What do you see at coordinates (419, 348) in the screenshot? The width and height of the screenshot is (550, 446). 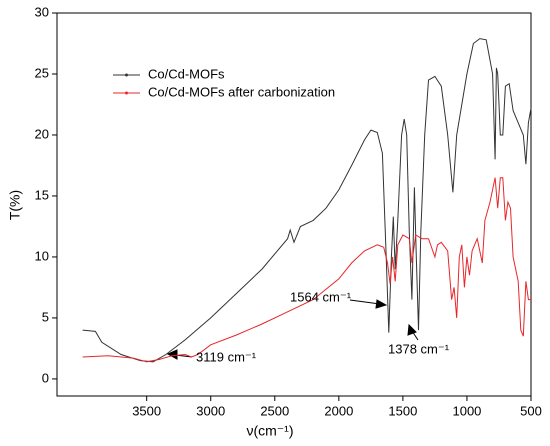 I see `annotation: 1378 cm⁻¹` at bounding box center [419, 348].